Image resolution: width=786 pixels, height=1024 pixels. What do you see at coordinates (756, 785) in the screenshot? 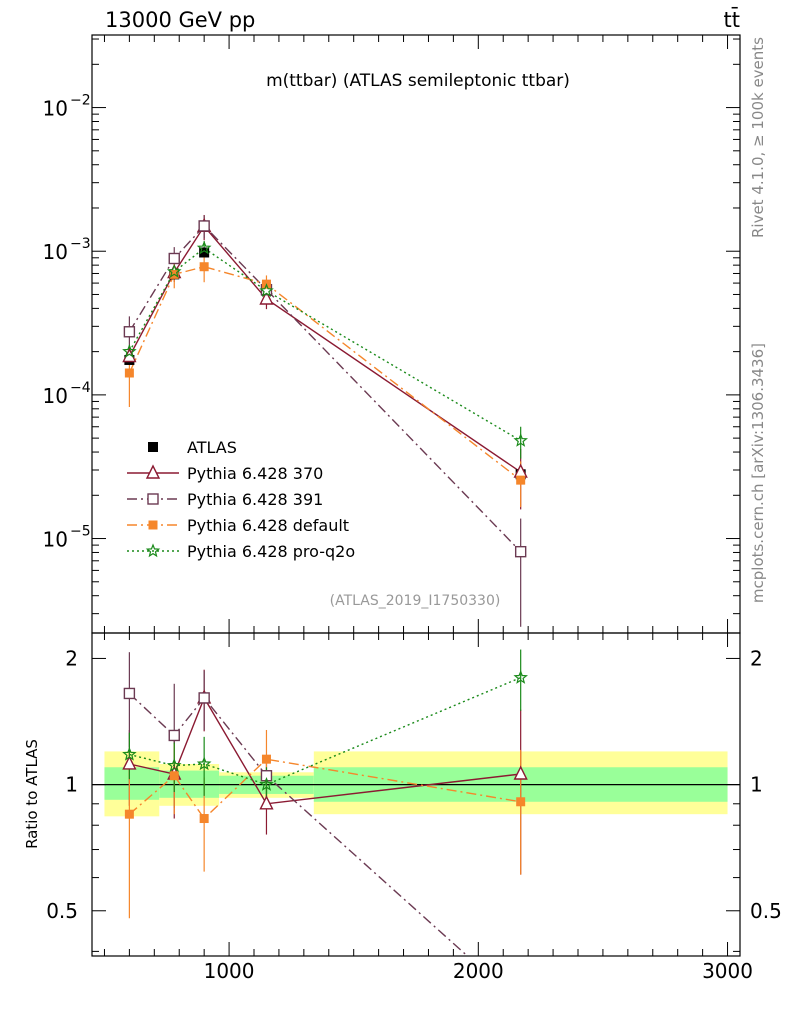
I see `ratio-y-tick-label-right-1: 1` at bounding box center [756, 785].